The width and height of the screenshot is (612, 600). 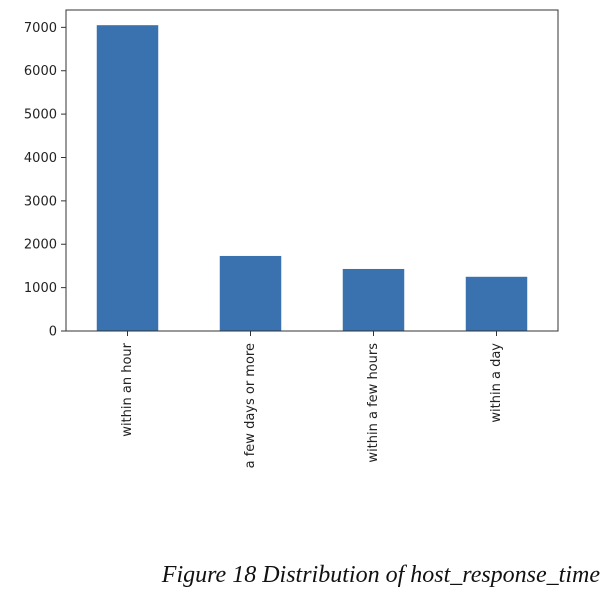 I want to click on x-tick-label: a few days or more, so click(x=250, y=405).